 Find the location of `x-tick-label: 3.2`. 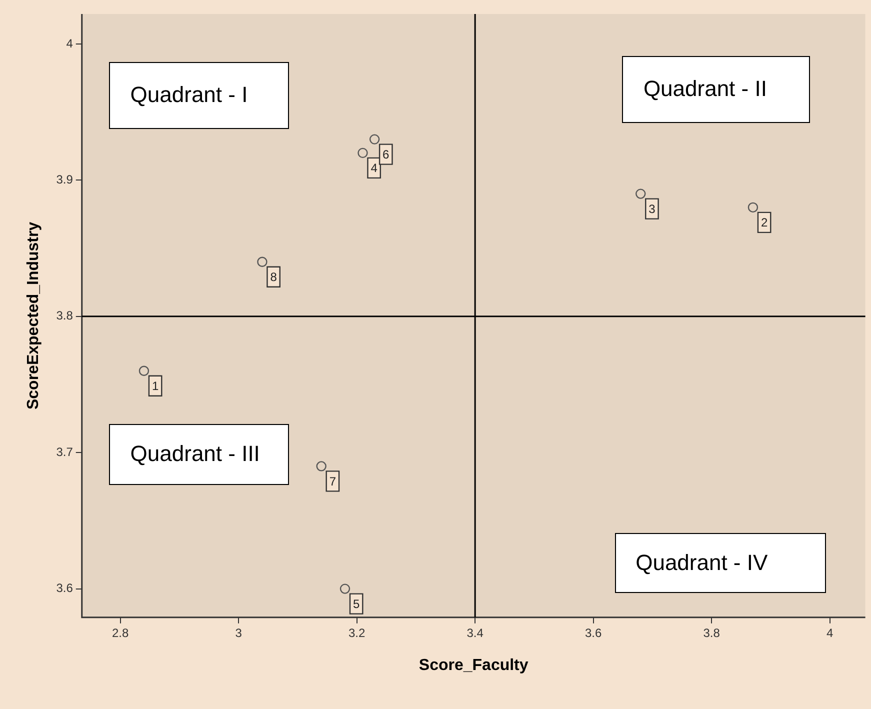

x-tick-label: 3.2 is located at coordinates (357, 633).